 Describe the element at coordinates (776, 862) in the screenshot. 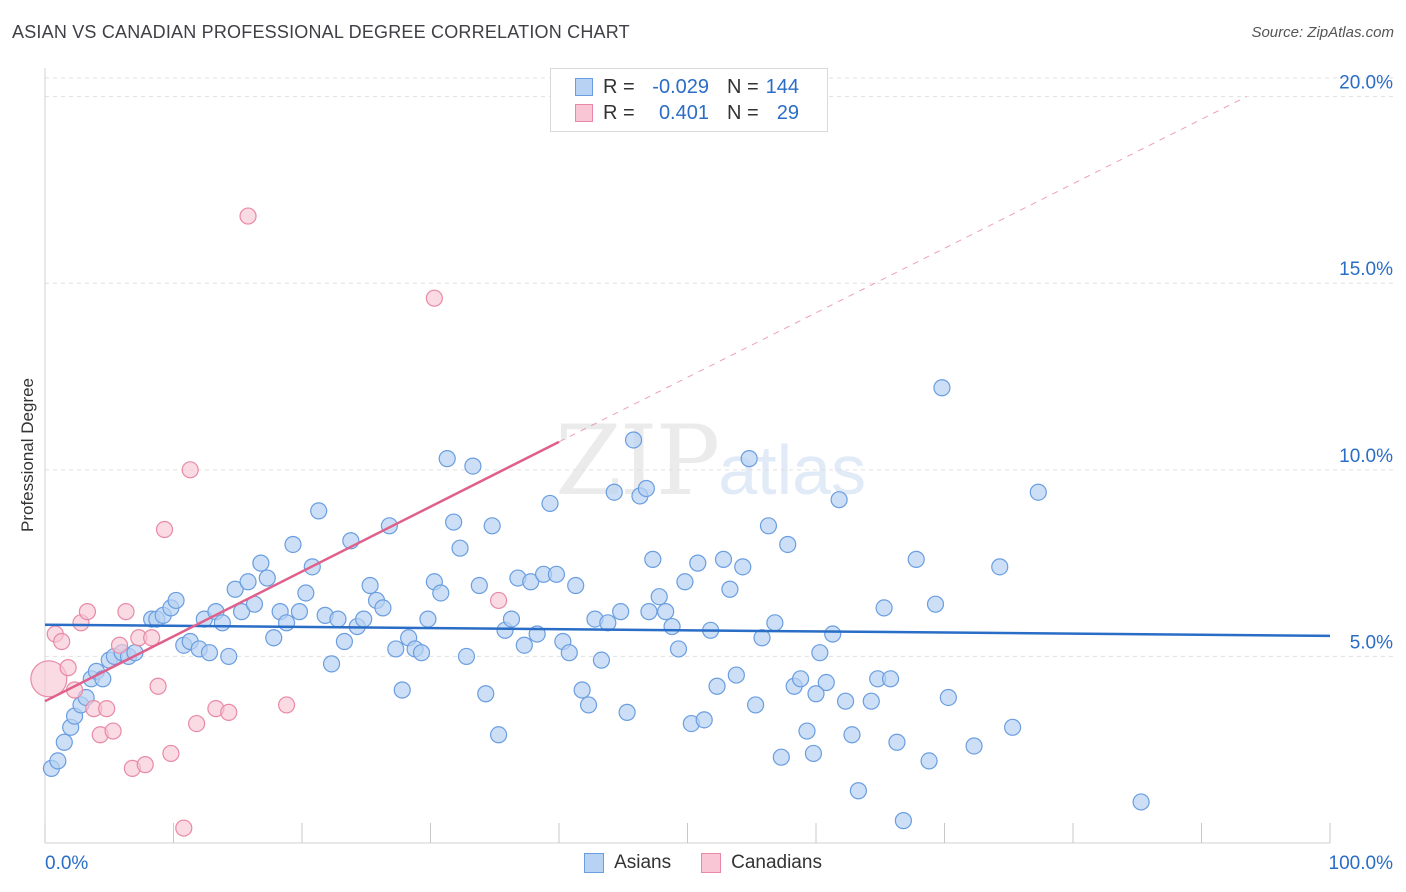

I see `legend-label-canadians: Canadians` at that location.